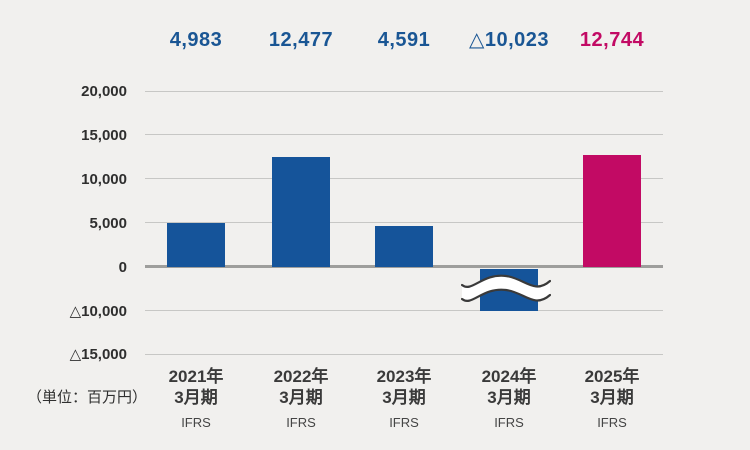 This screenshot has height=450, width=750. What do you see at coordinates (108, 223) in the screenshot?
I see `y-tick-label: 5,000` at bounding box center [108, 223].